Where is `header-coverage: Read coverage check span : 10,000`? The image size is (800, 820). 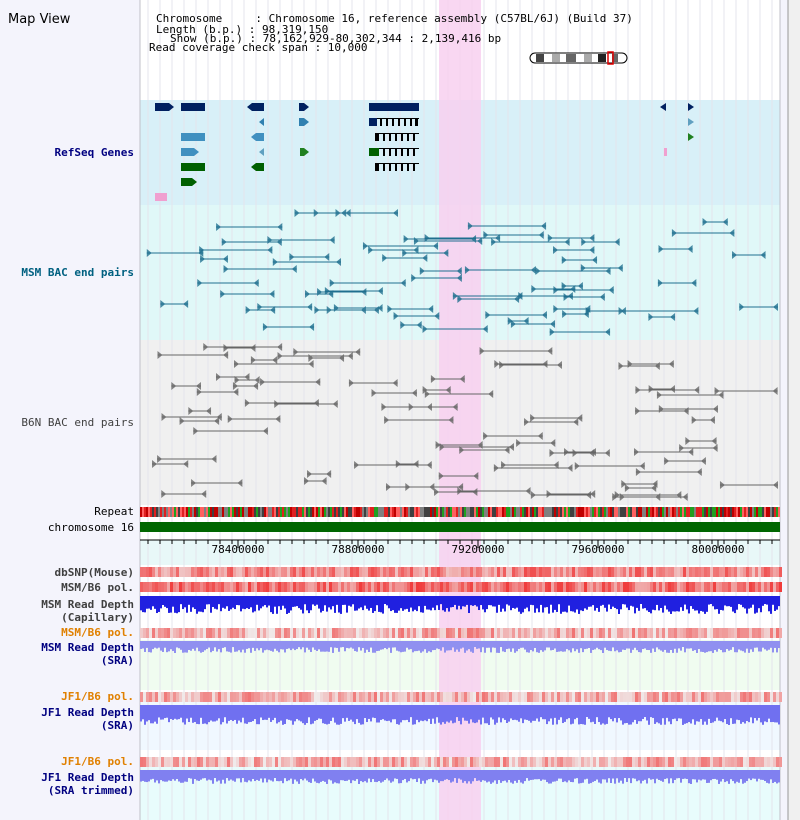
header-coverage: Read coverage check span : 10,000 is located at coordinates (258, 47).